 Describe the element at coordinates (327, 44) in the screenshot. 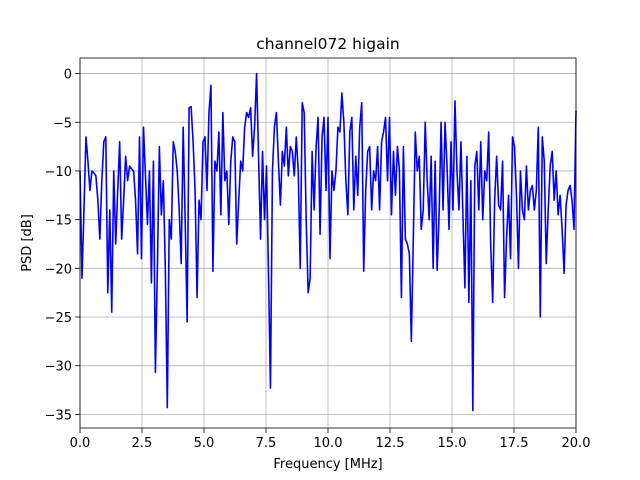

I see `chart-title: channel072 higain` at that location.